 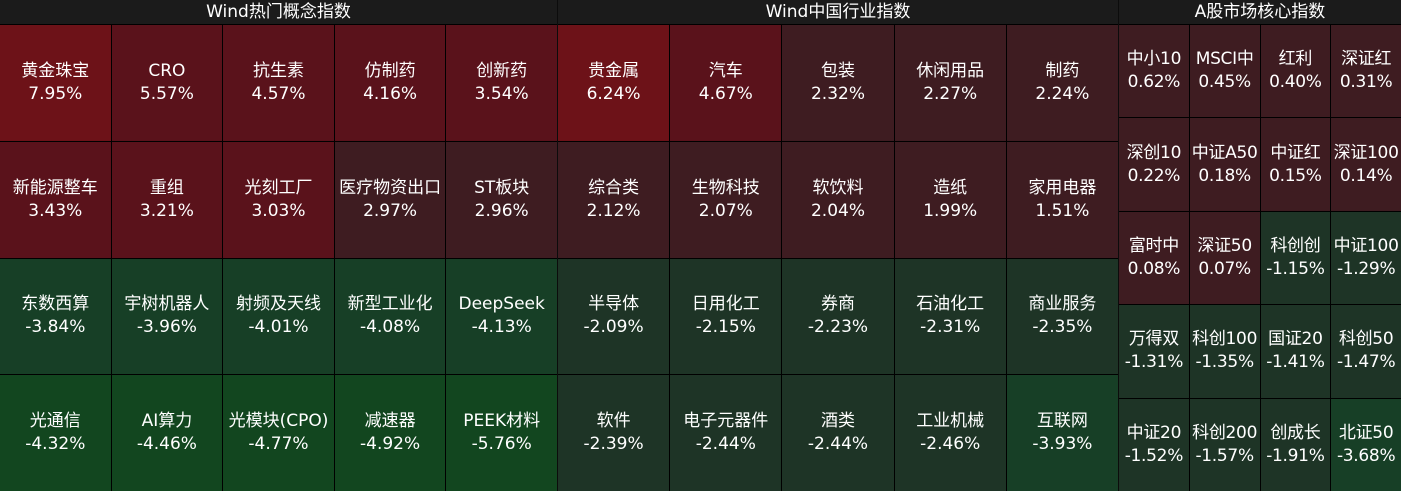 I want to click on index-tile: 软饮料 2.04%, so click(x=838, y=199).